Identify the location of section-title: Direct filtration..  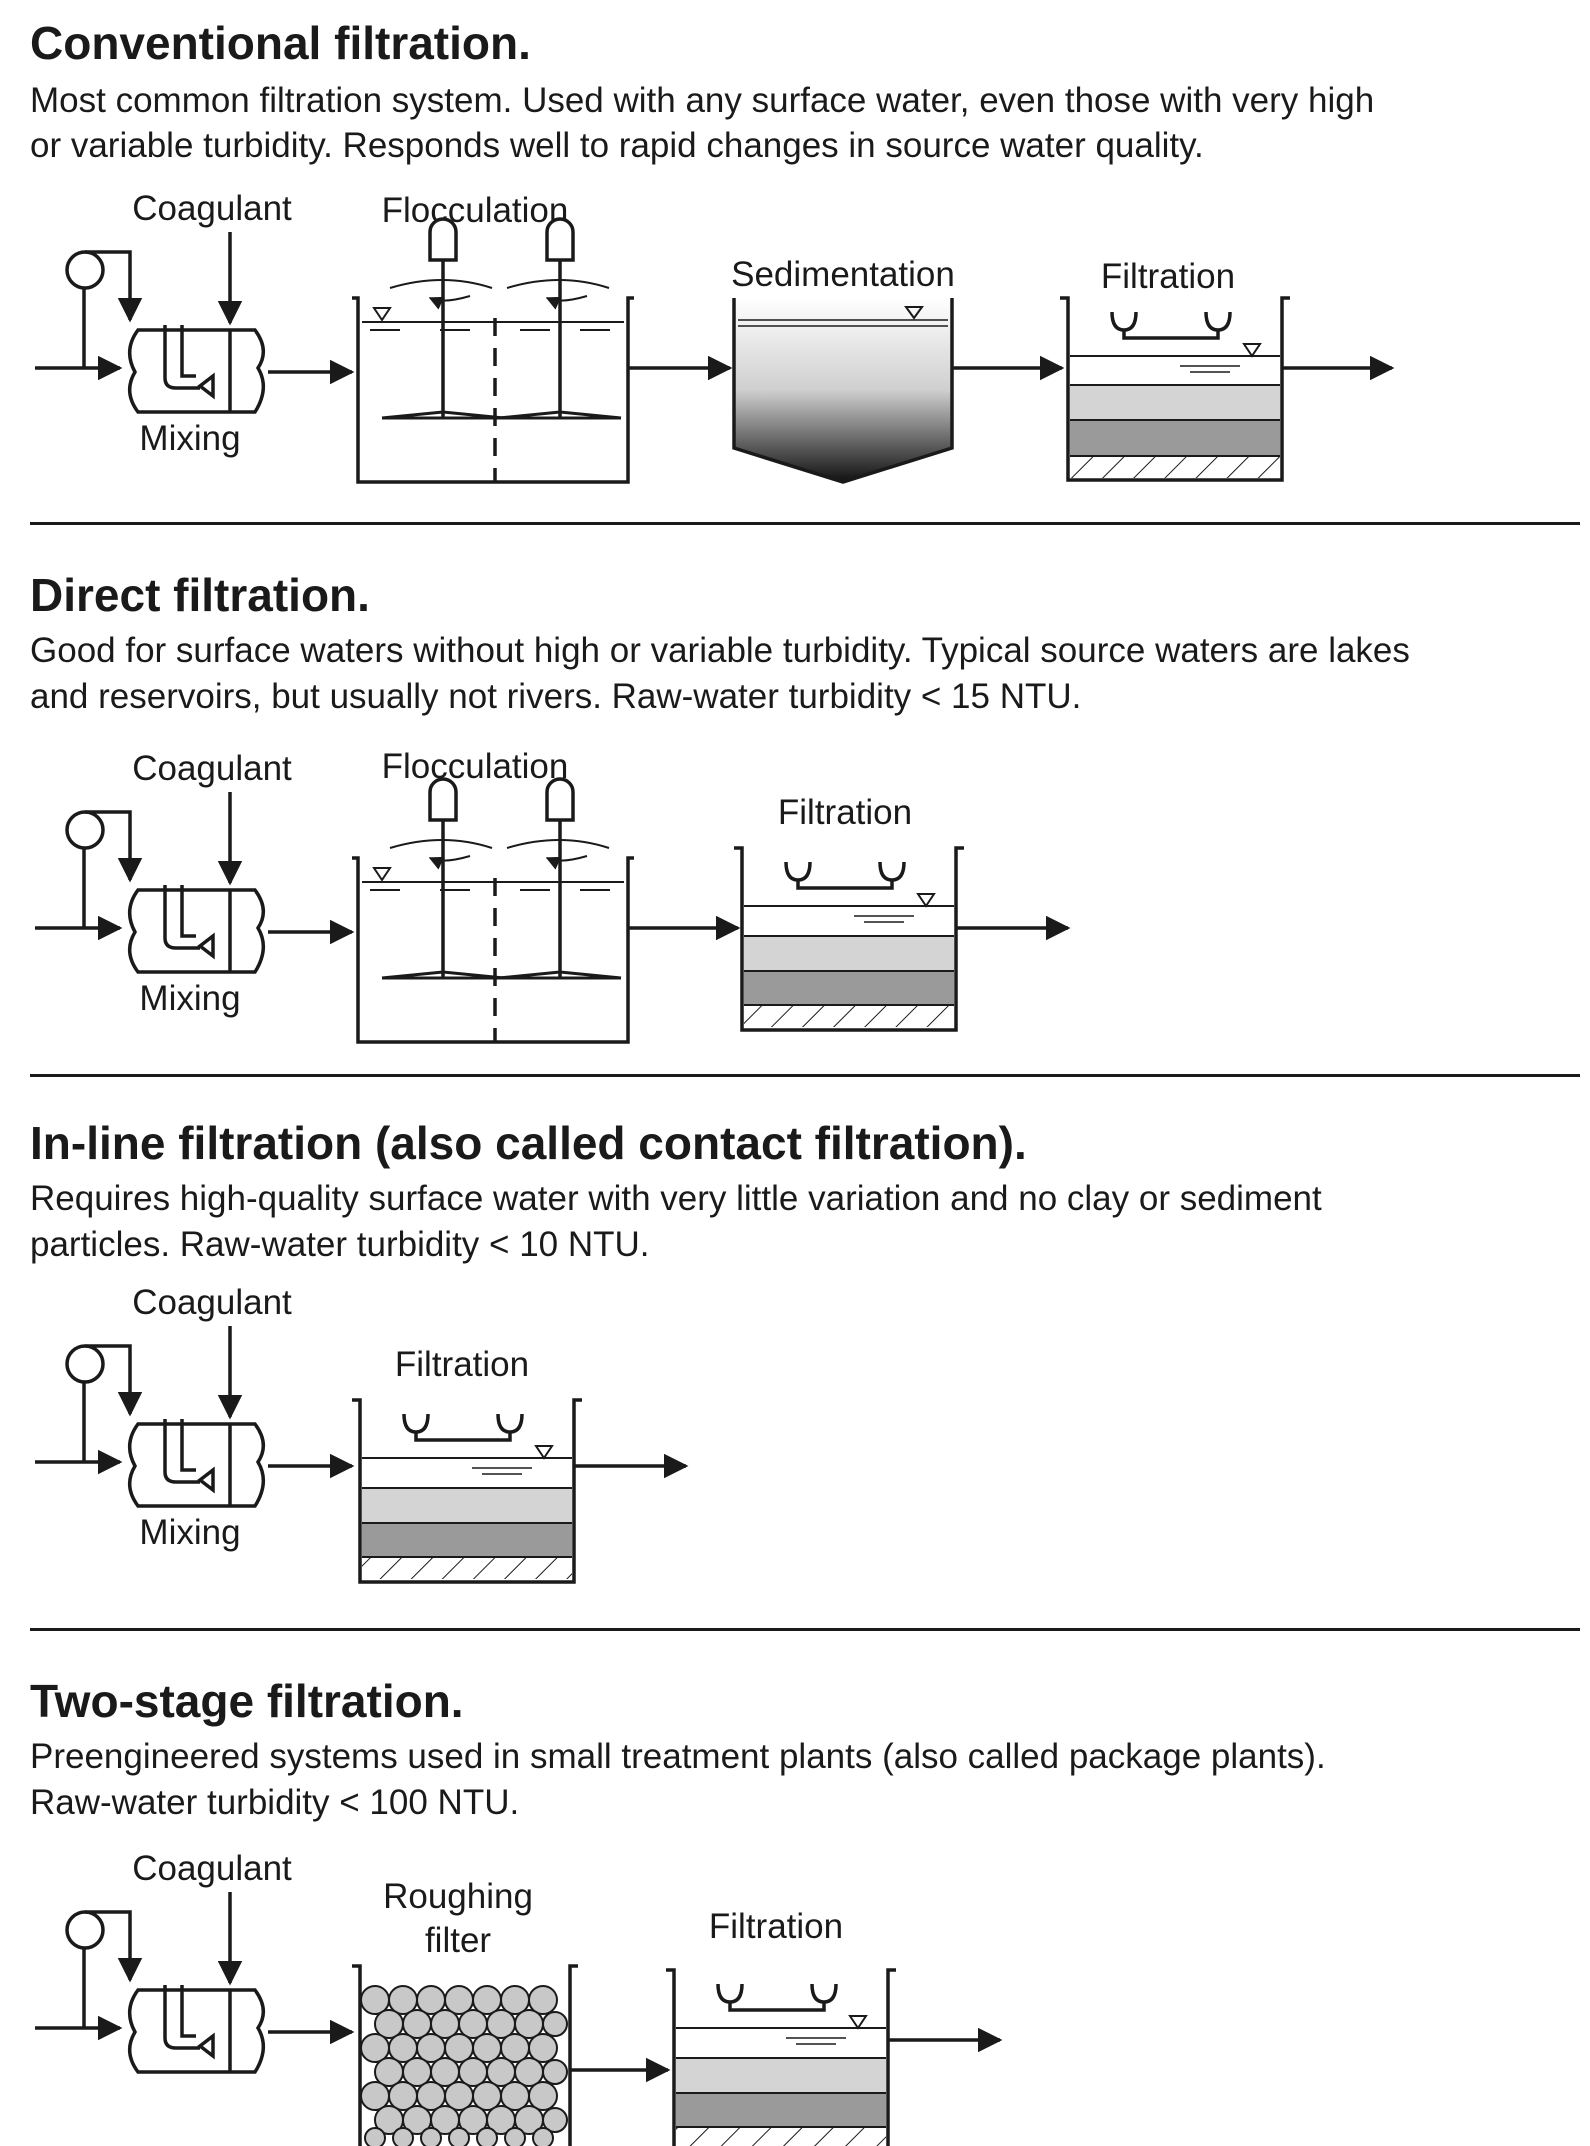
(200, 595).